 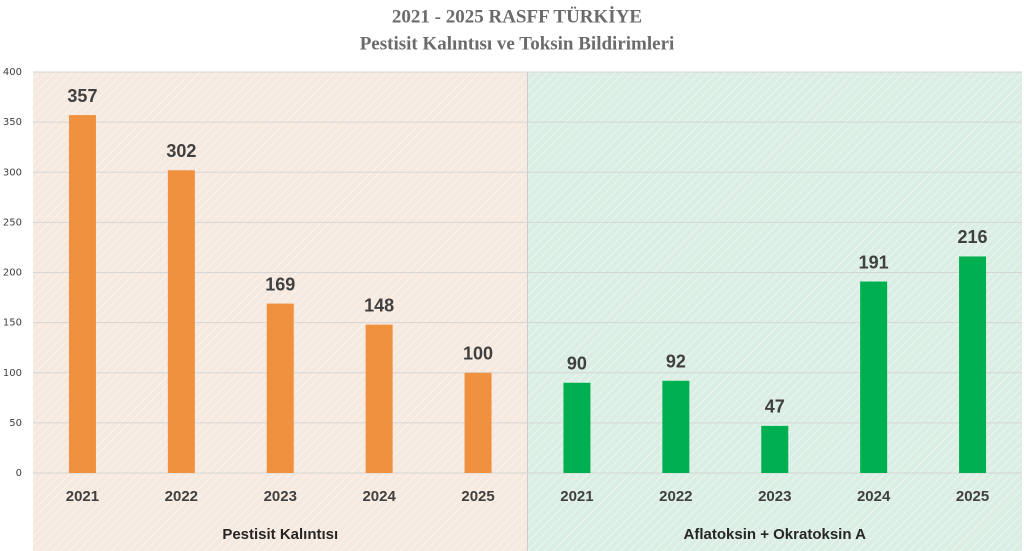 What do you see at coordinates (280, 284) in the screenshot?
I see `value-label: 169` at bounding box center [280, 284].